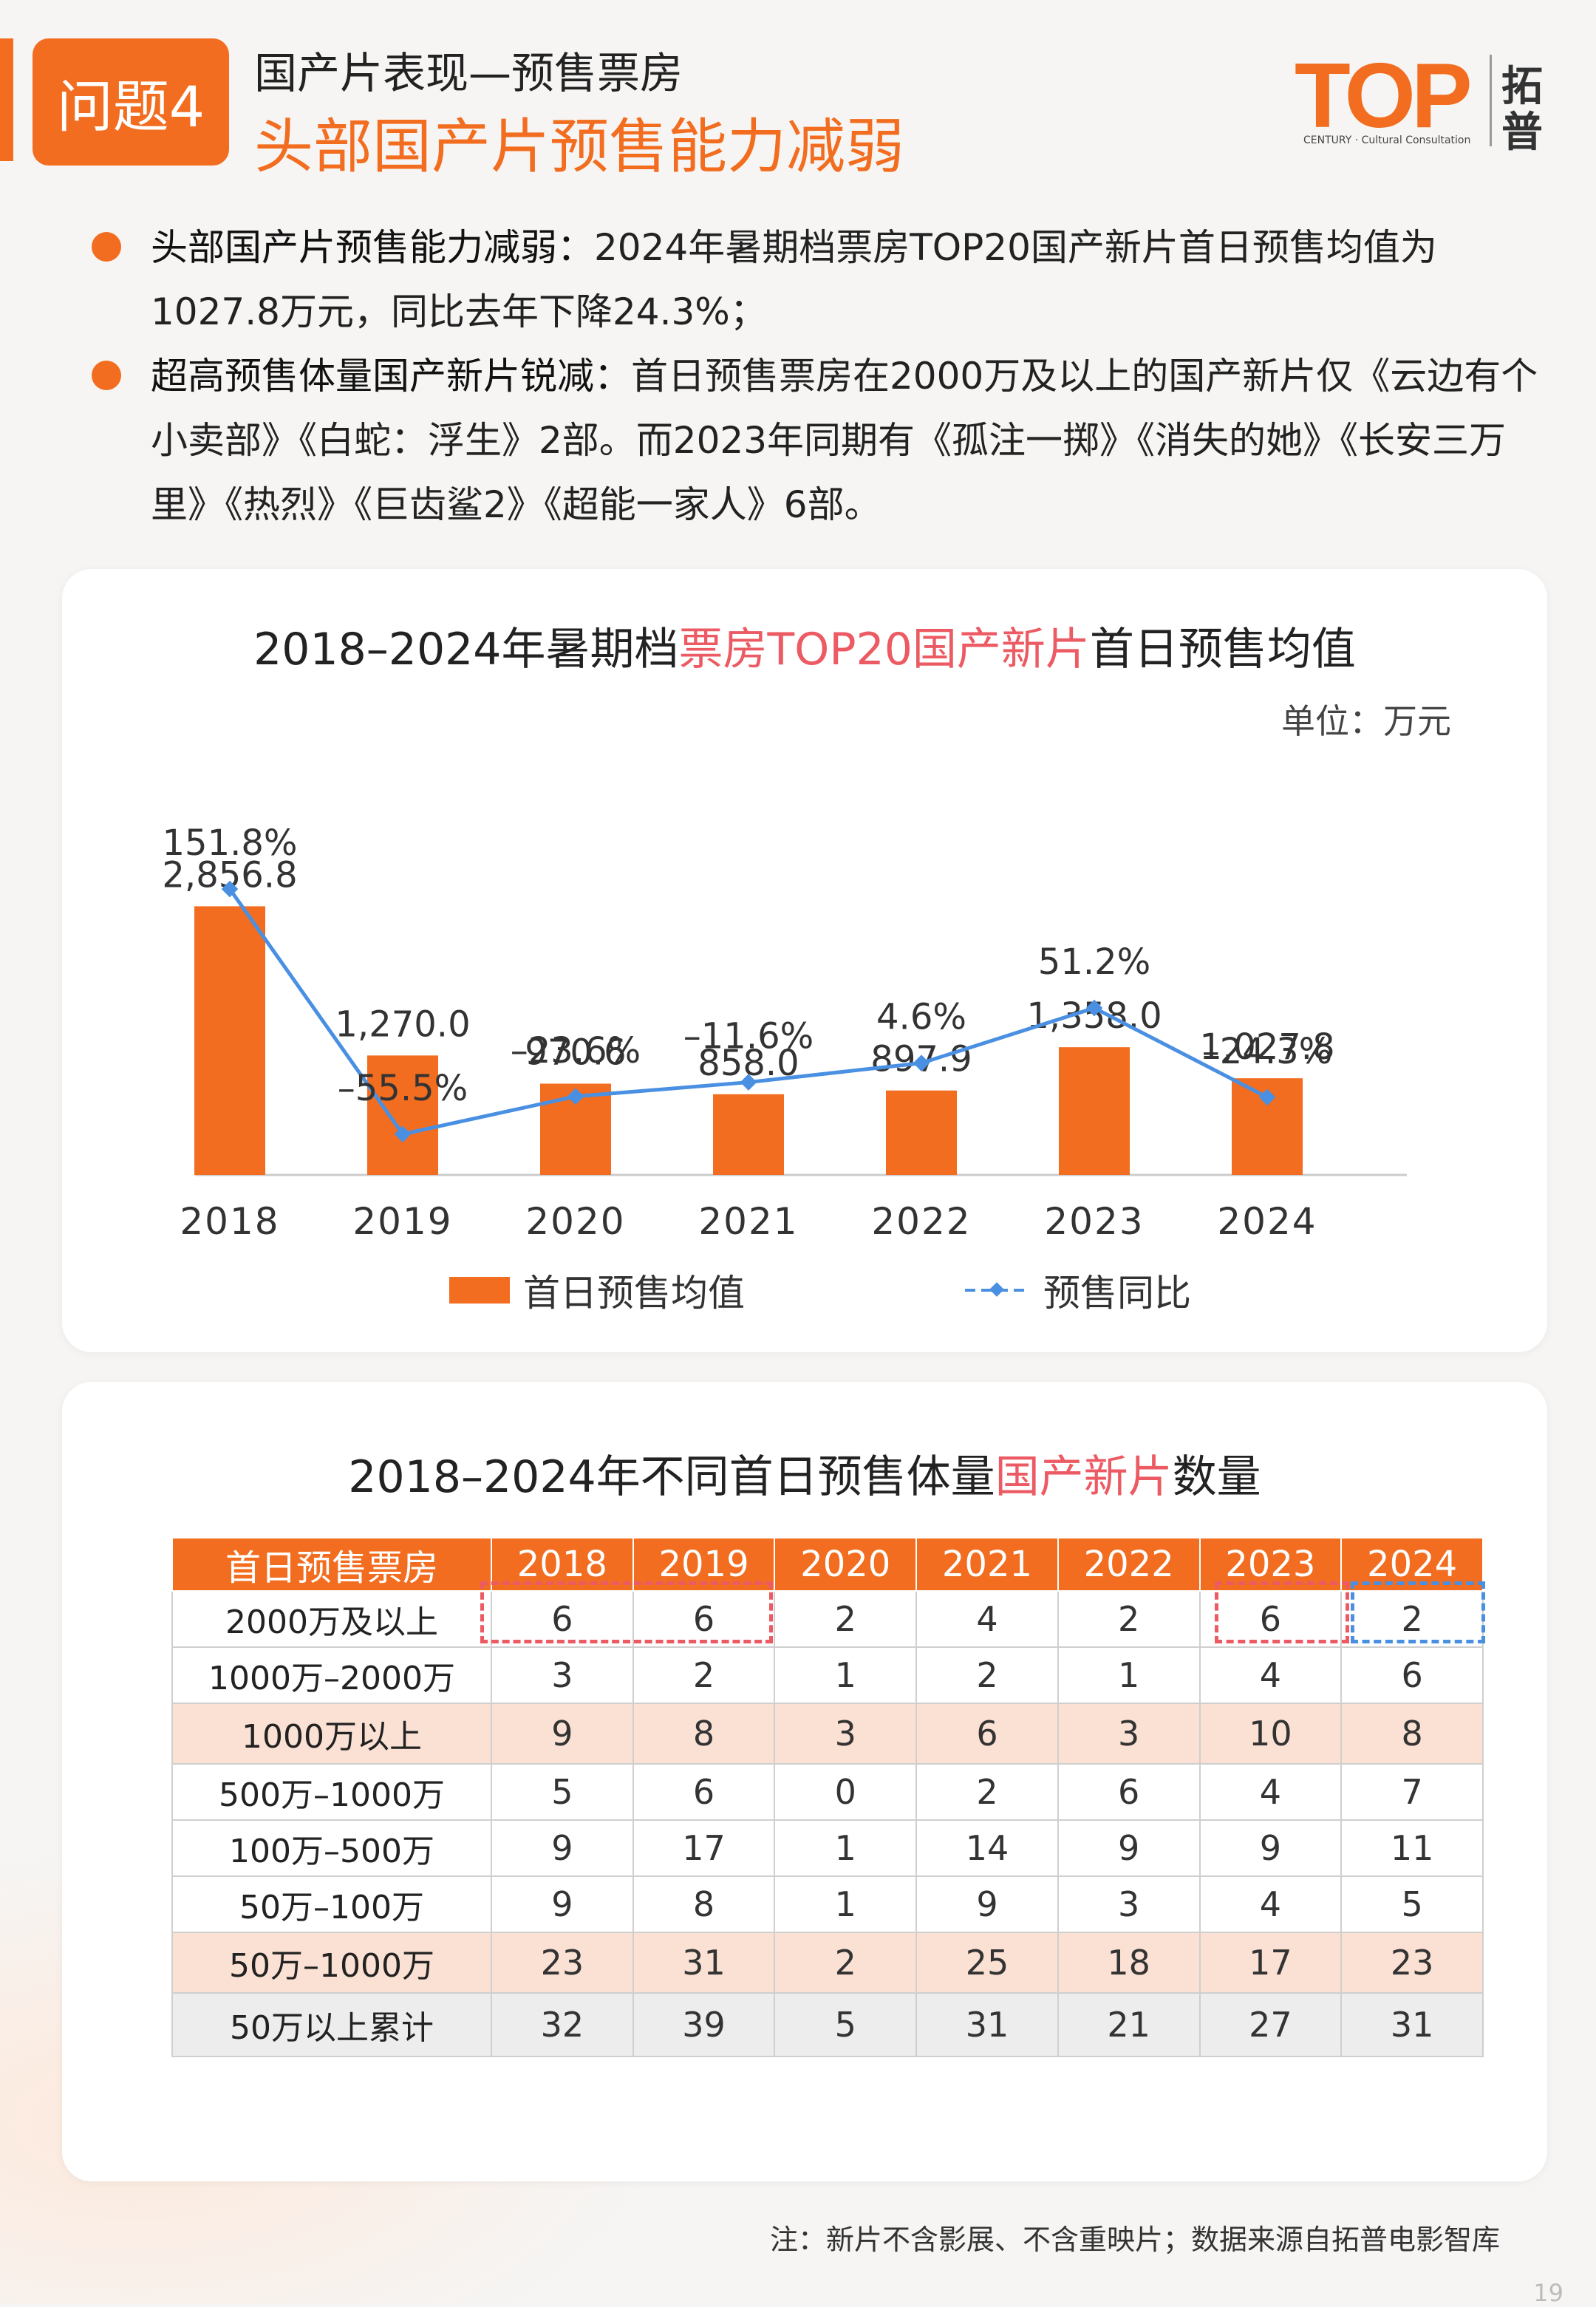  What do you see at coordinates (1366, 721) in the screenshot?
I see `chart-unit: 单位：万元` at bounding box center [1366, 721].